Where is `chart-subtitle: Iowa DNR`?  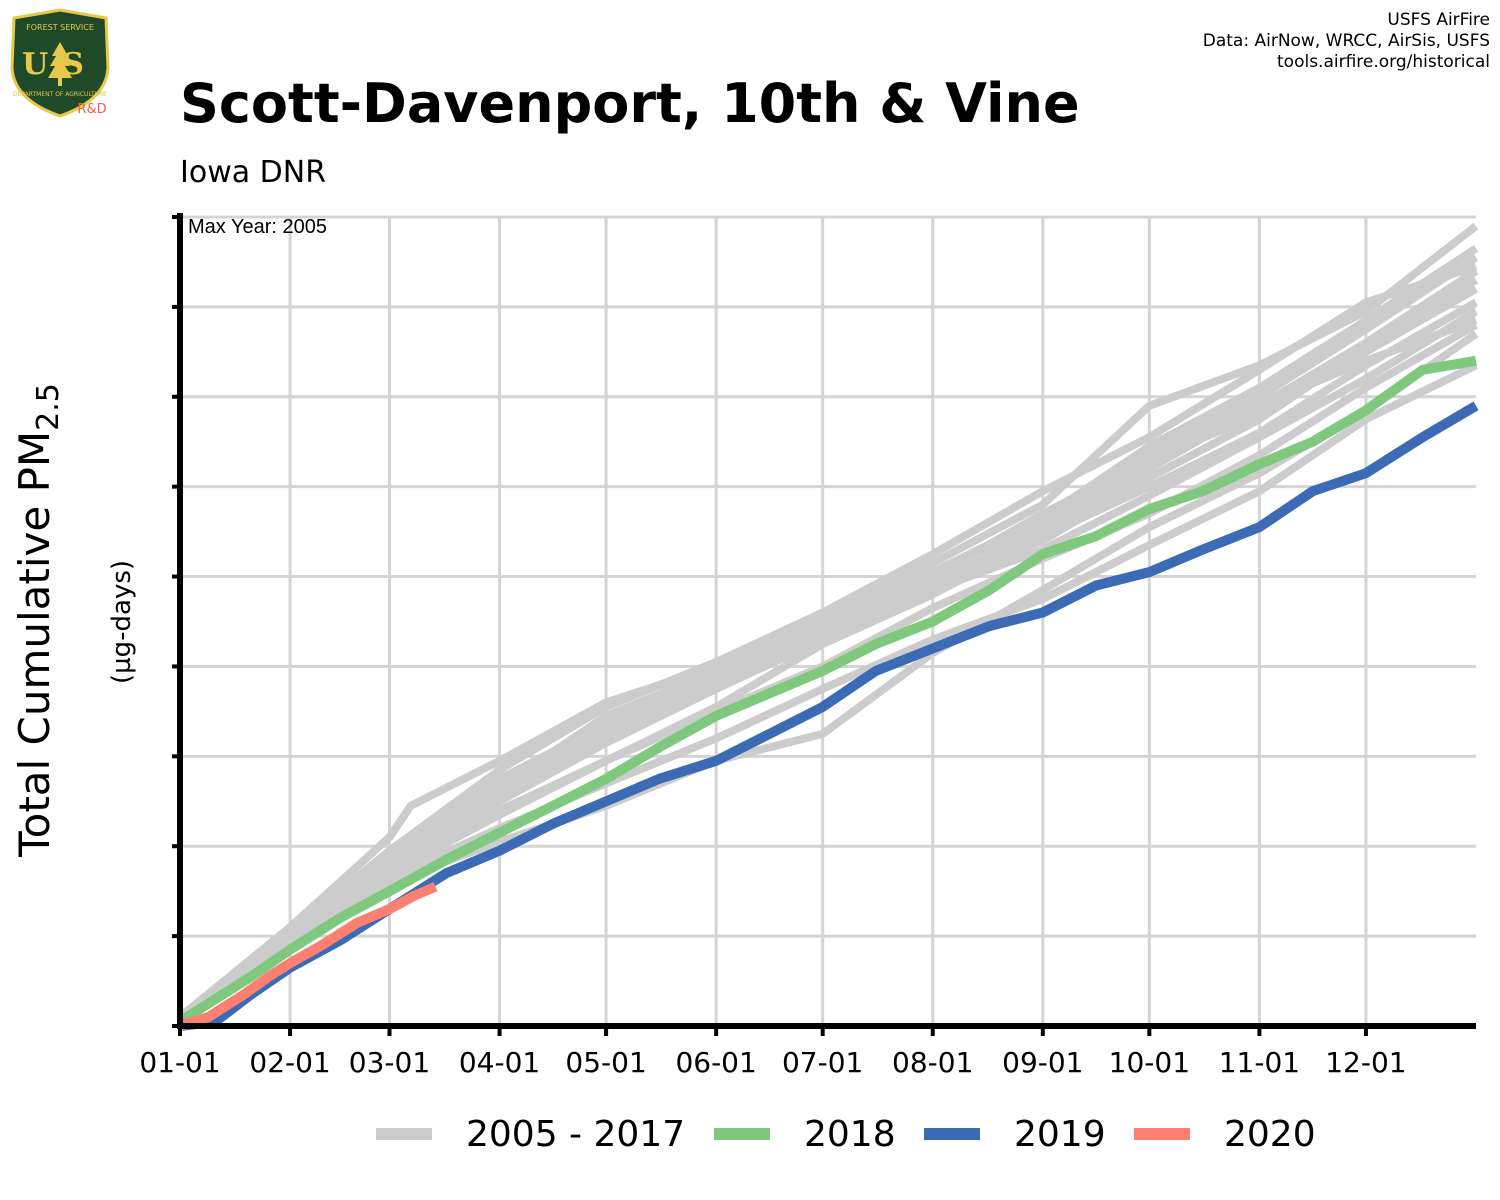 chart-subtitle: Iowa DNR is located at coordinates (253, 172).